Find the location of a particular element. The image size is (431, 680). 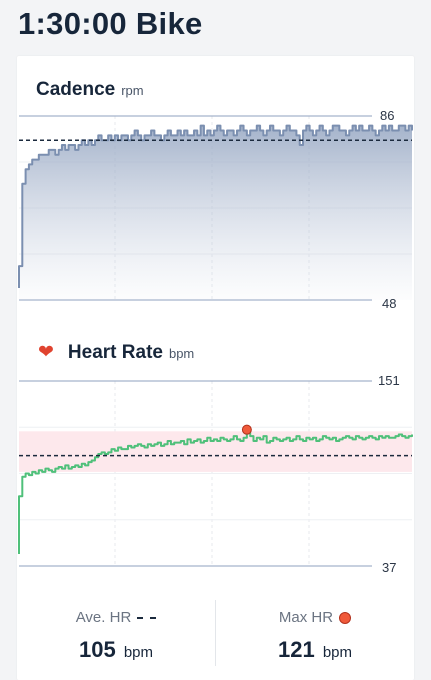

max-hr-unit: bpm is located at coordinates (337, 652).